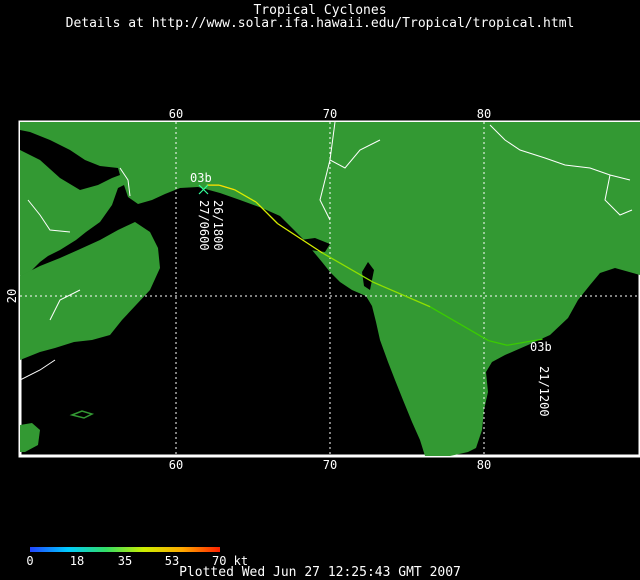 This screenshot has width=640, height=580. I want to click on lon-ticks-top: 60 70 80, so click(330, 114).